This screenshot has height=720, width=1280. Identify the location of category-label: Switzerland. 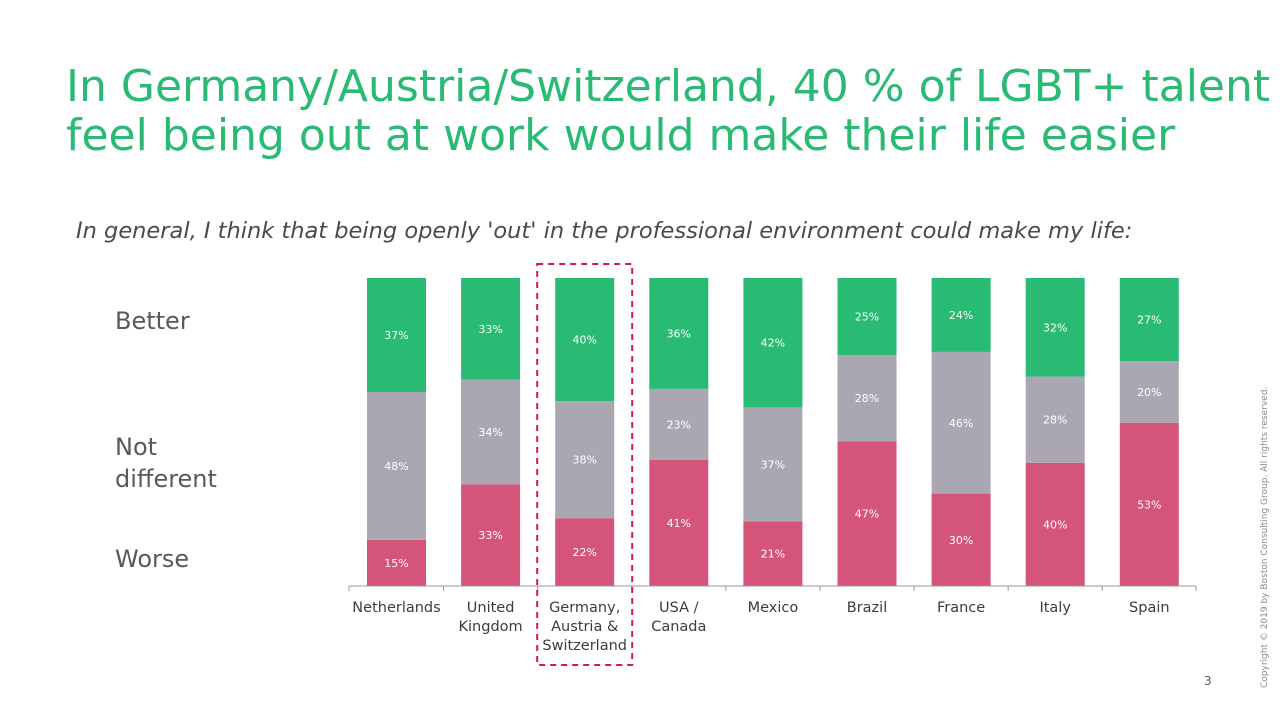
(584, 646).